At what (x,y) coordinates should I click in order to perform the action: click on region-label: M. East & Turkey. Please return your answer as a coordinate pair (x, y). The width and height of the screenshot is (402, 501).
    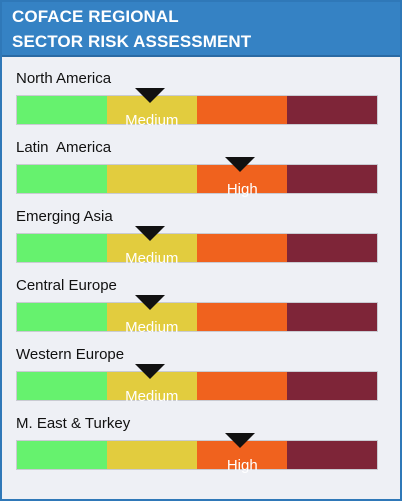
    Looking at the image, I should click on (73, 423).